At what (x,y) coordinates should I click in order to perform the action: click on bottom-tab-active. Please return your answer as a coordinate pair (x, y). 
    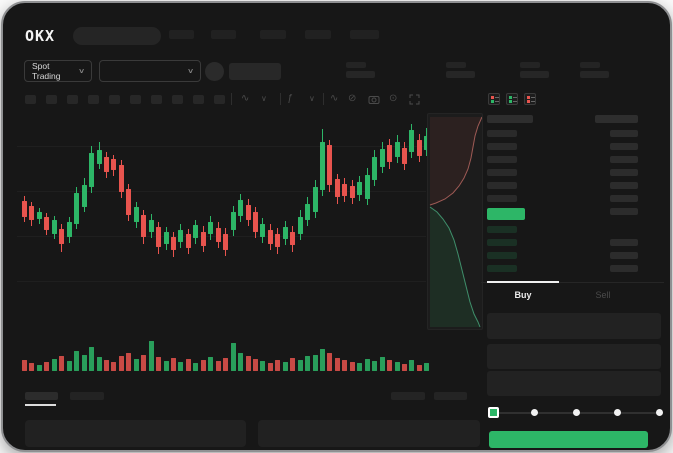
    Looking at the image, I should click on (41, 396).